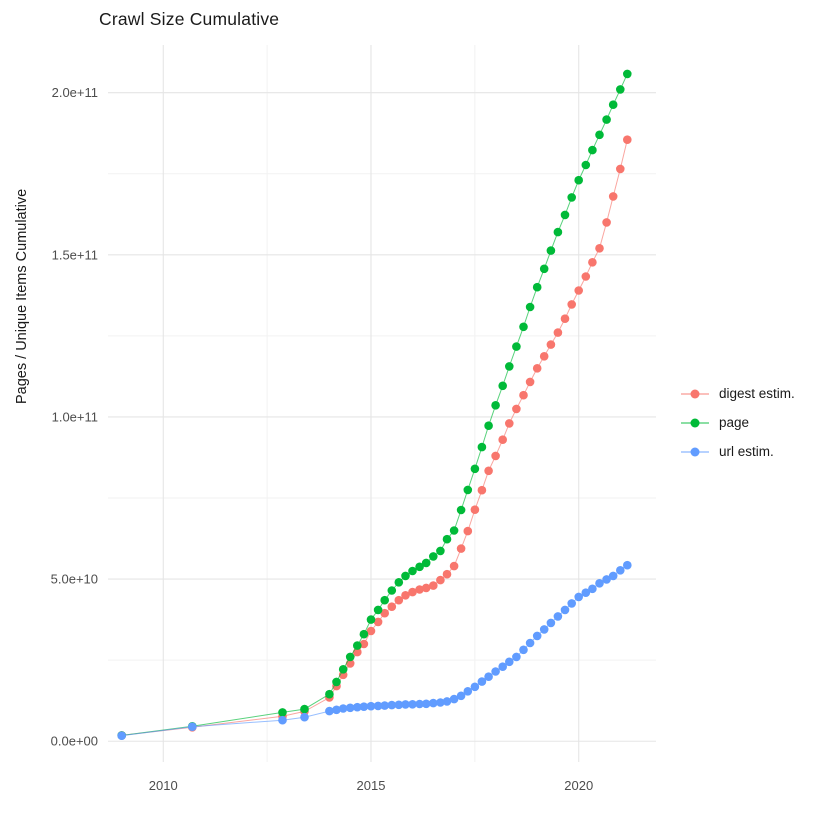 The image size is (826, 827). What do you see at coordinates (371, 785) in the screenshot?
I see `x-tick-label: 2015` at bounding box center [371, 785].